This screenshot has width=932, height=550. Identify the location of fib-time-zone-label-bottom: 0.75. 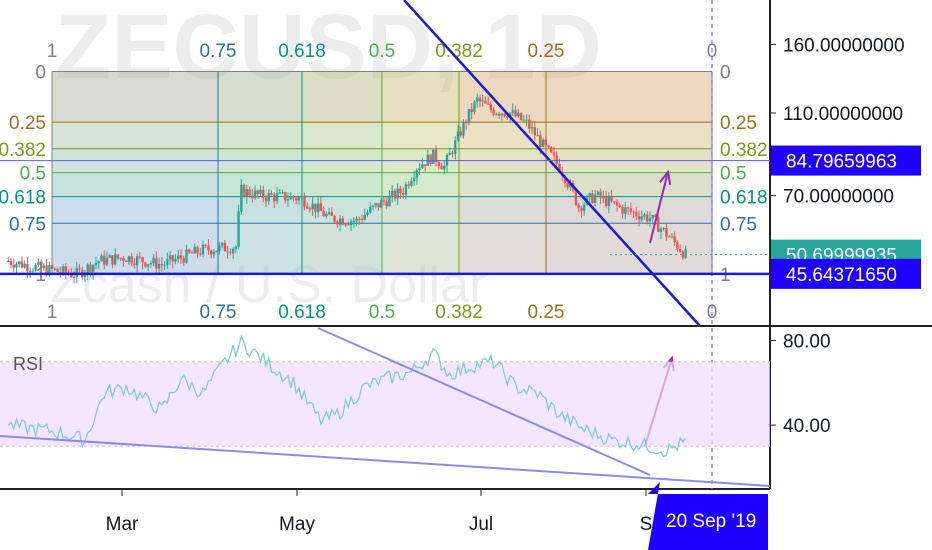
(218, 312).